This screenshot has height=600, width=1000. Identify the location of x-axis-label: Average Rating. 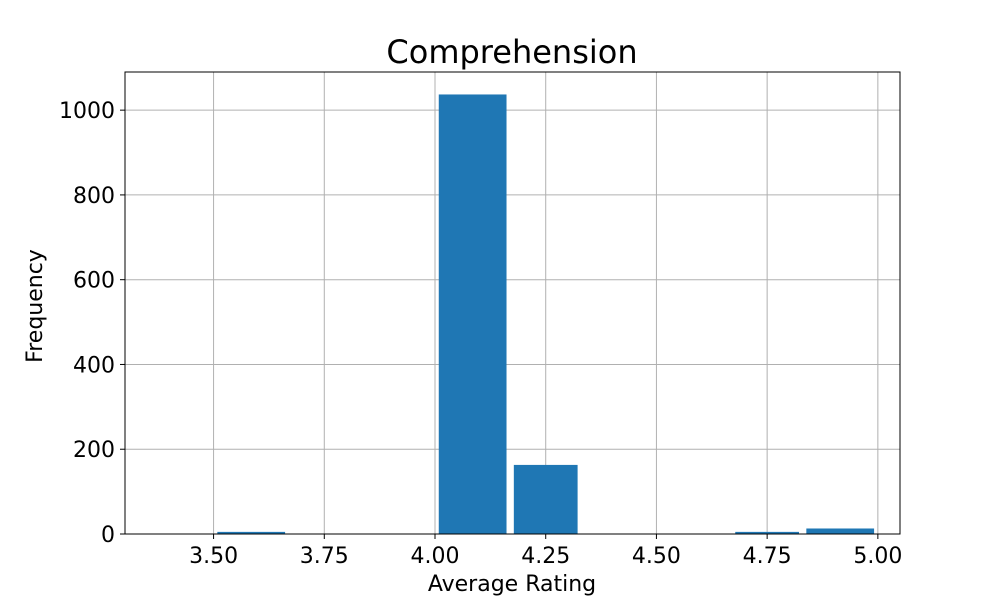
(512, 584).